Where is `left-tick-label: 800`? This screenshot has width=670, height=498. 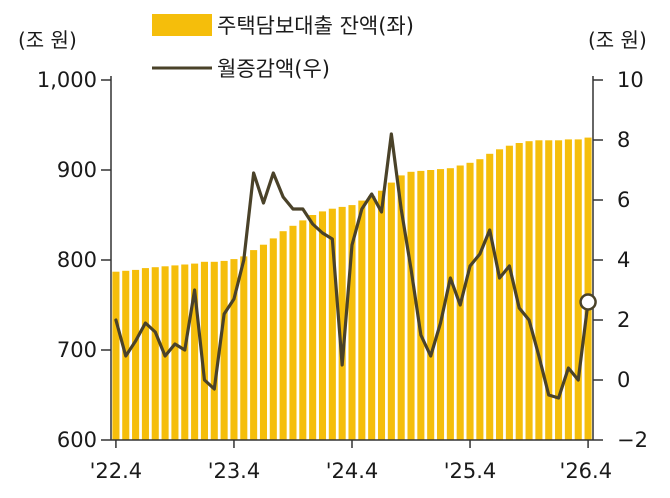 left-tick-label: 800 is located at coordinates (77, 260).